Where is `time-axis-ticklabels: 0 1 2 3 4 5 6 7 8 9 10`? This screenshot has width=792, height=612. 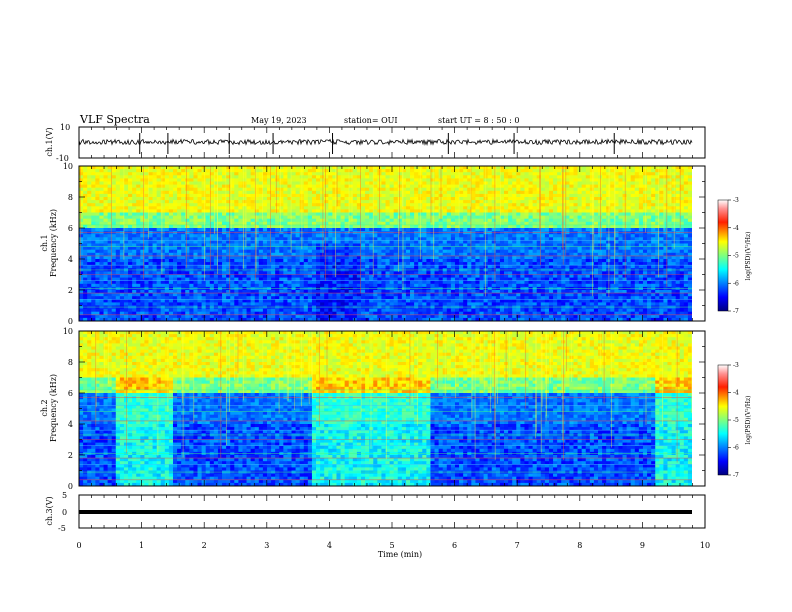
time-axis-ticklabels: 0 1 2 3 4 5 6 7 8 9 10 is located at coordinates (393, 545).